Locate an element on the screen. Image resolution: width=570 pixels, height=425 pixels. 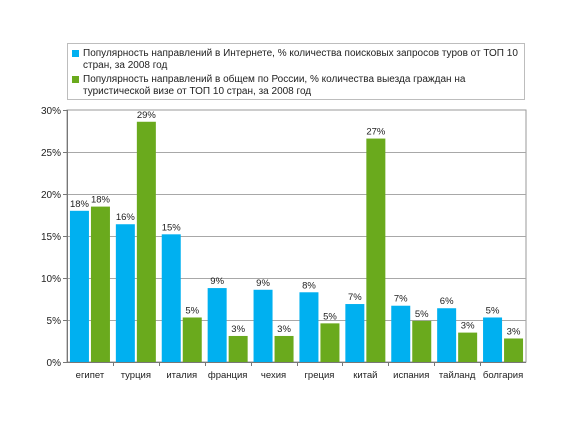
y-tick-label: 0% is located at coordinates (54, 363).